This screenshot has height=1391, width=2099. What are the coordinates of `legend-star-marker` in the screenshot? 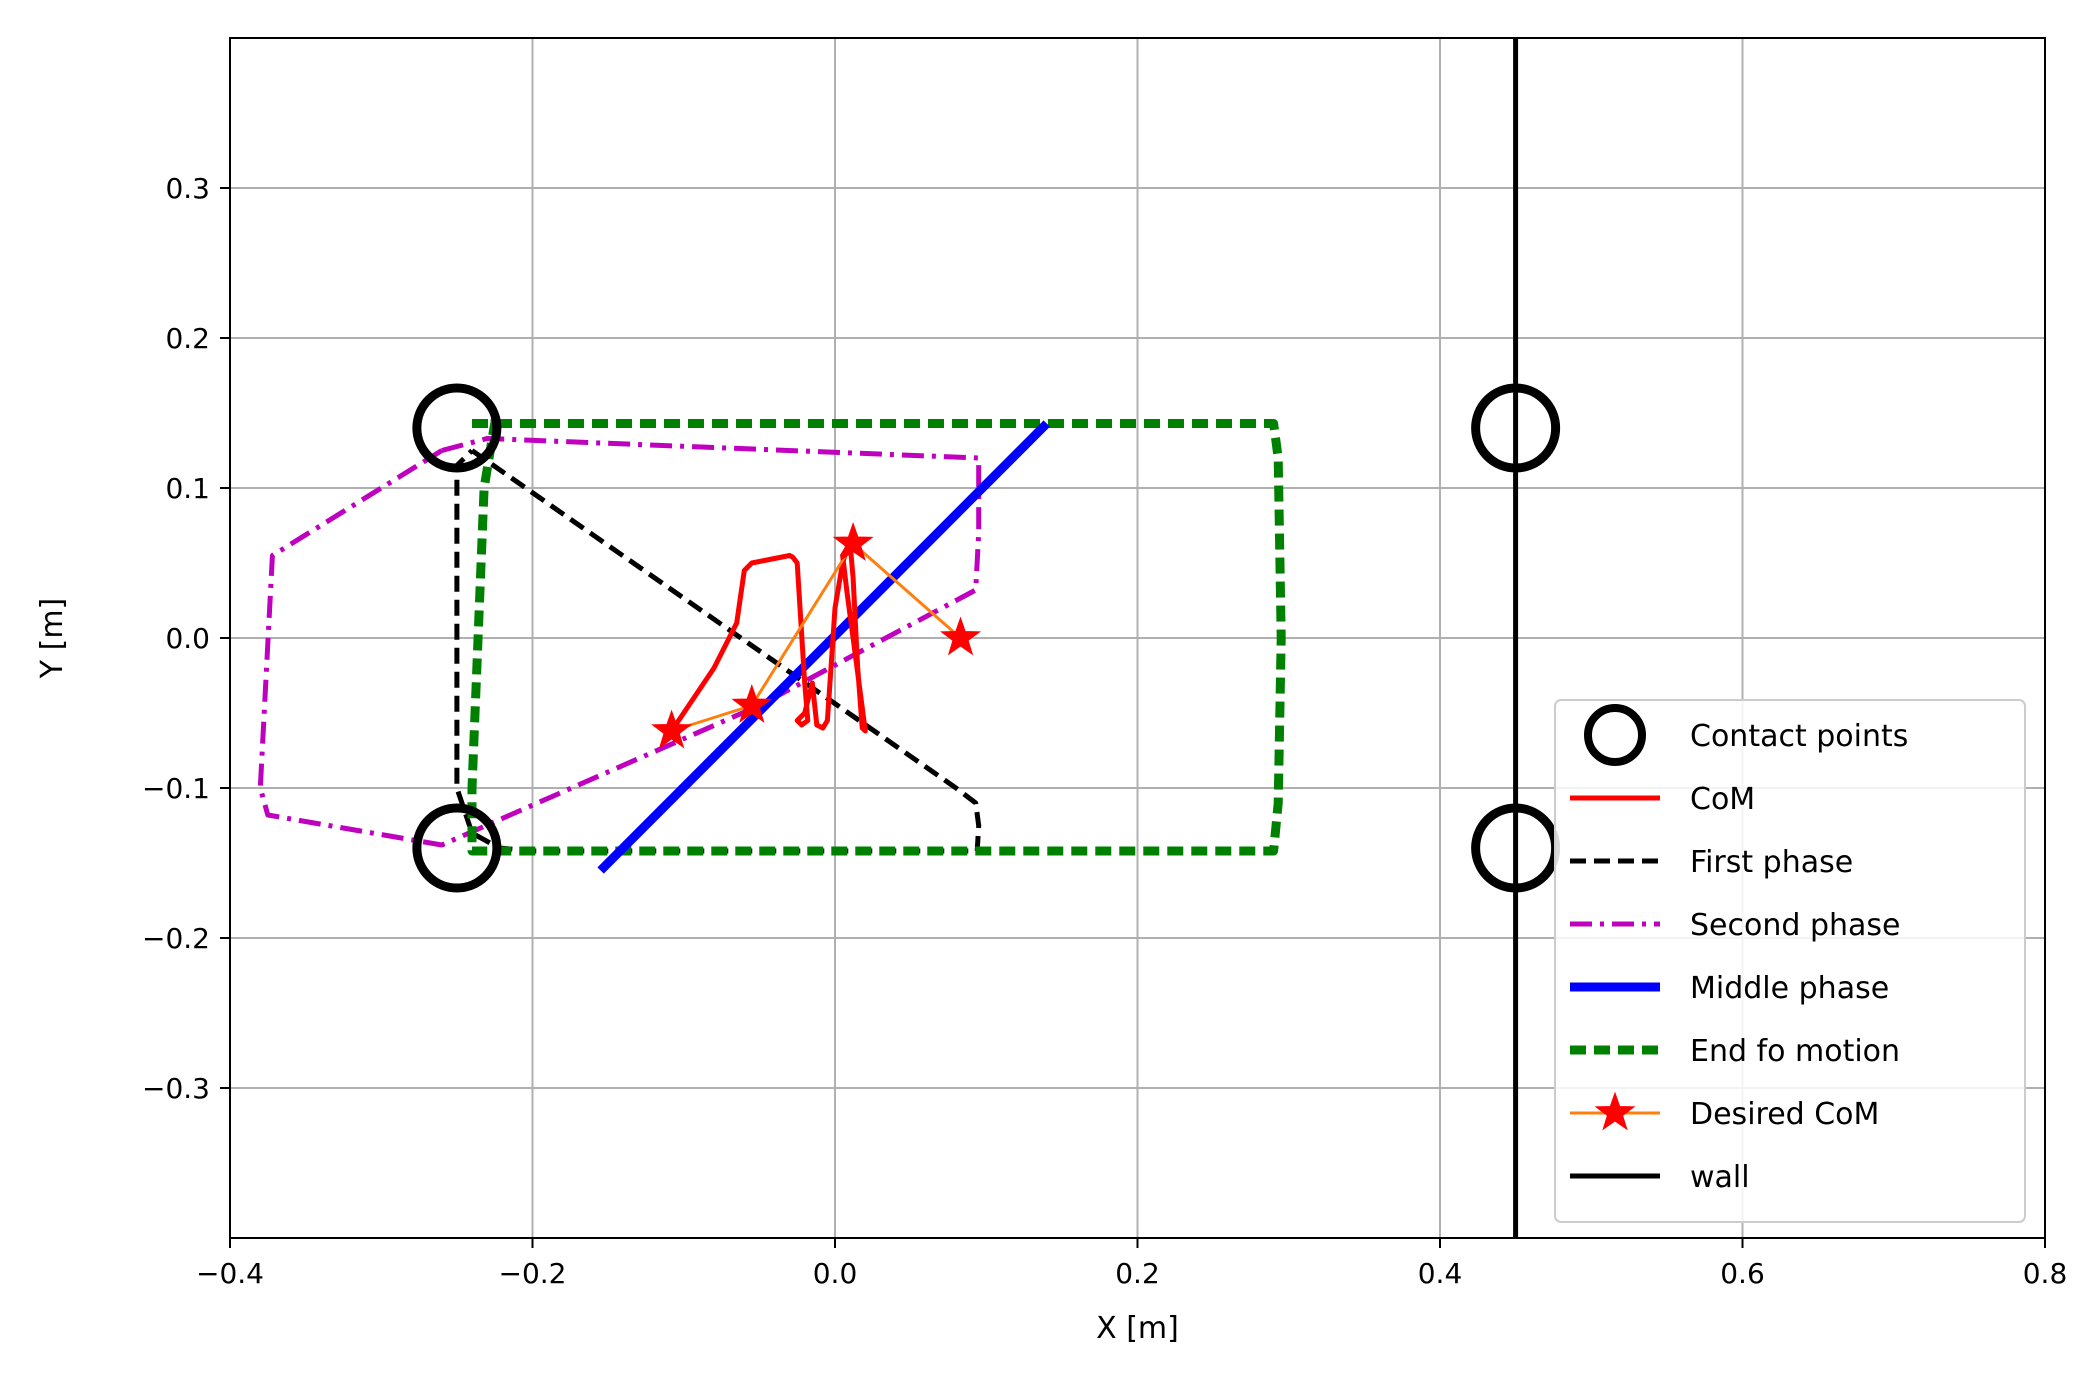 It's located at (1615, 1111).